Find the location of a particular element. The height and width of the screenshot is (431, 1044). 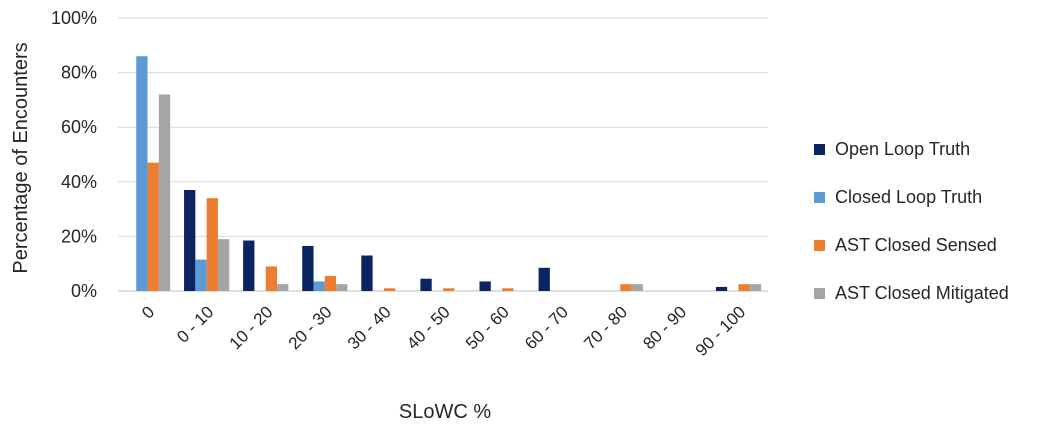

y-tick-label: 100% is located at coordinates (74, 18).